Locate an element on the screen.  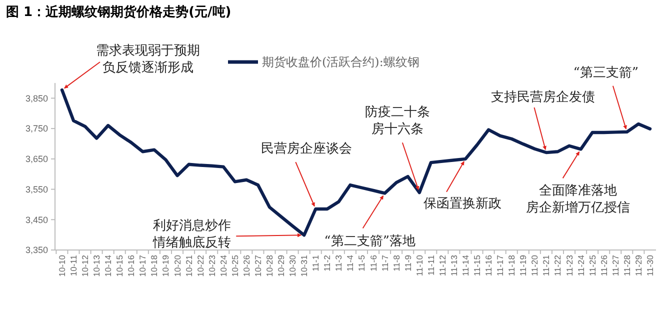
x-tick-label: 10-23 is located at coordinates (211, 265).